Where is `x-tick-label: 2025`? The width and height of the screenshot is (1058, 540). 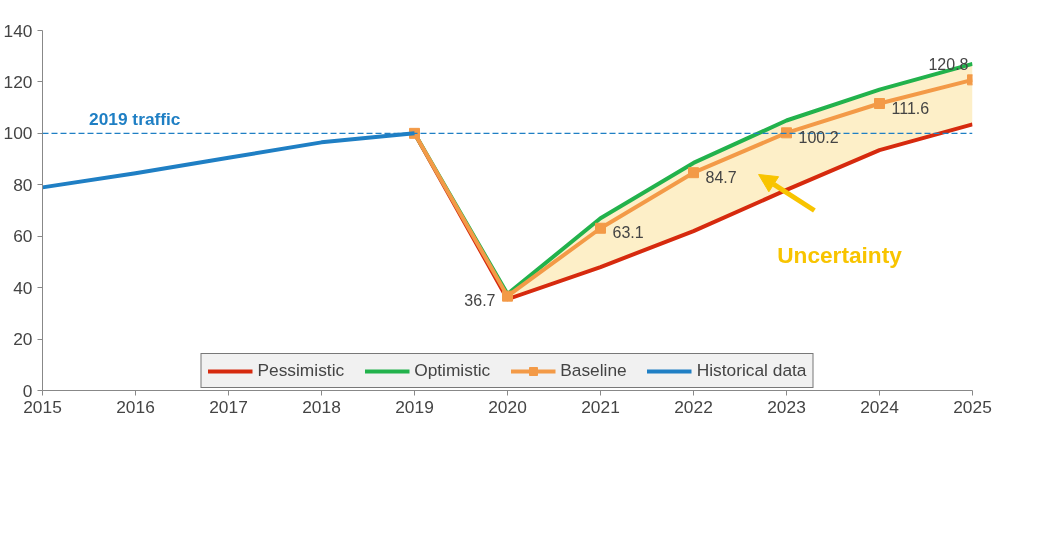 x-tick-label: 2025 is located at coordinates (972, 406).